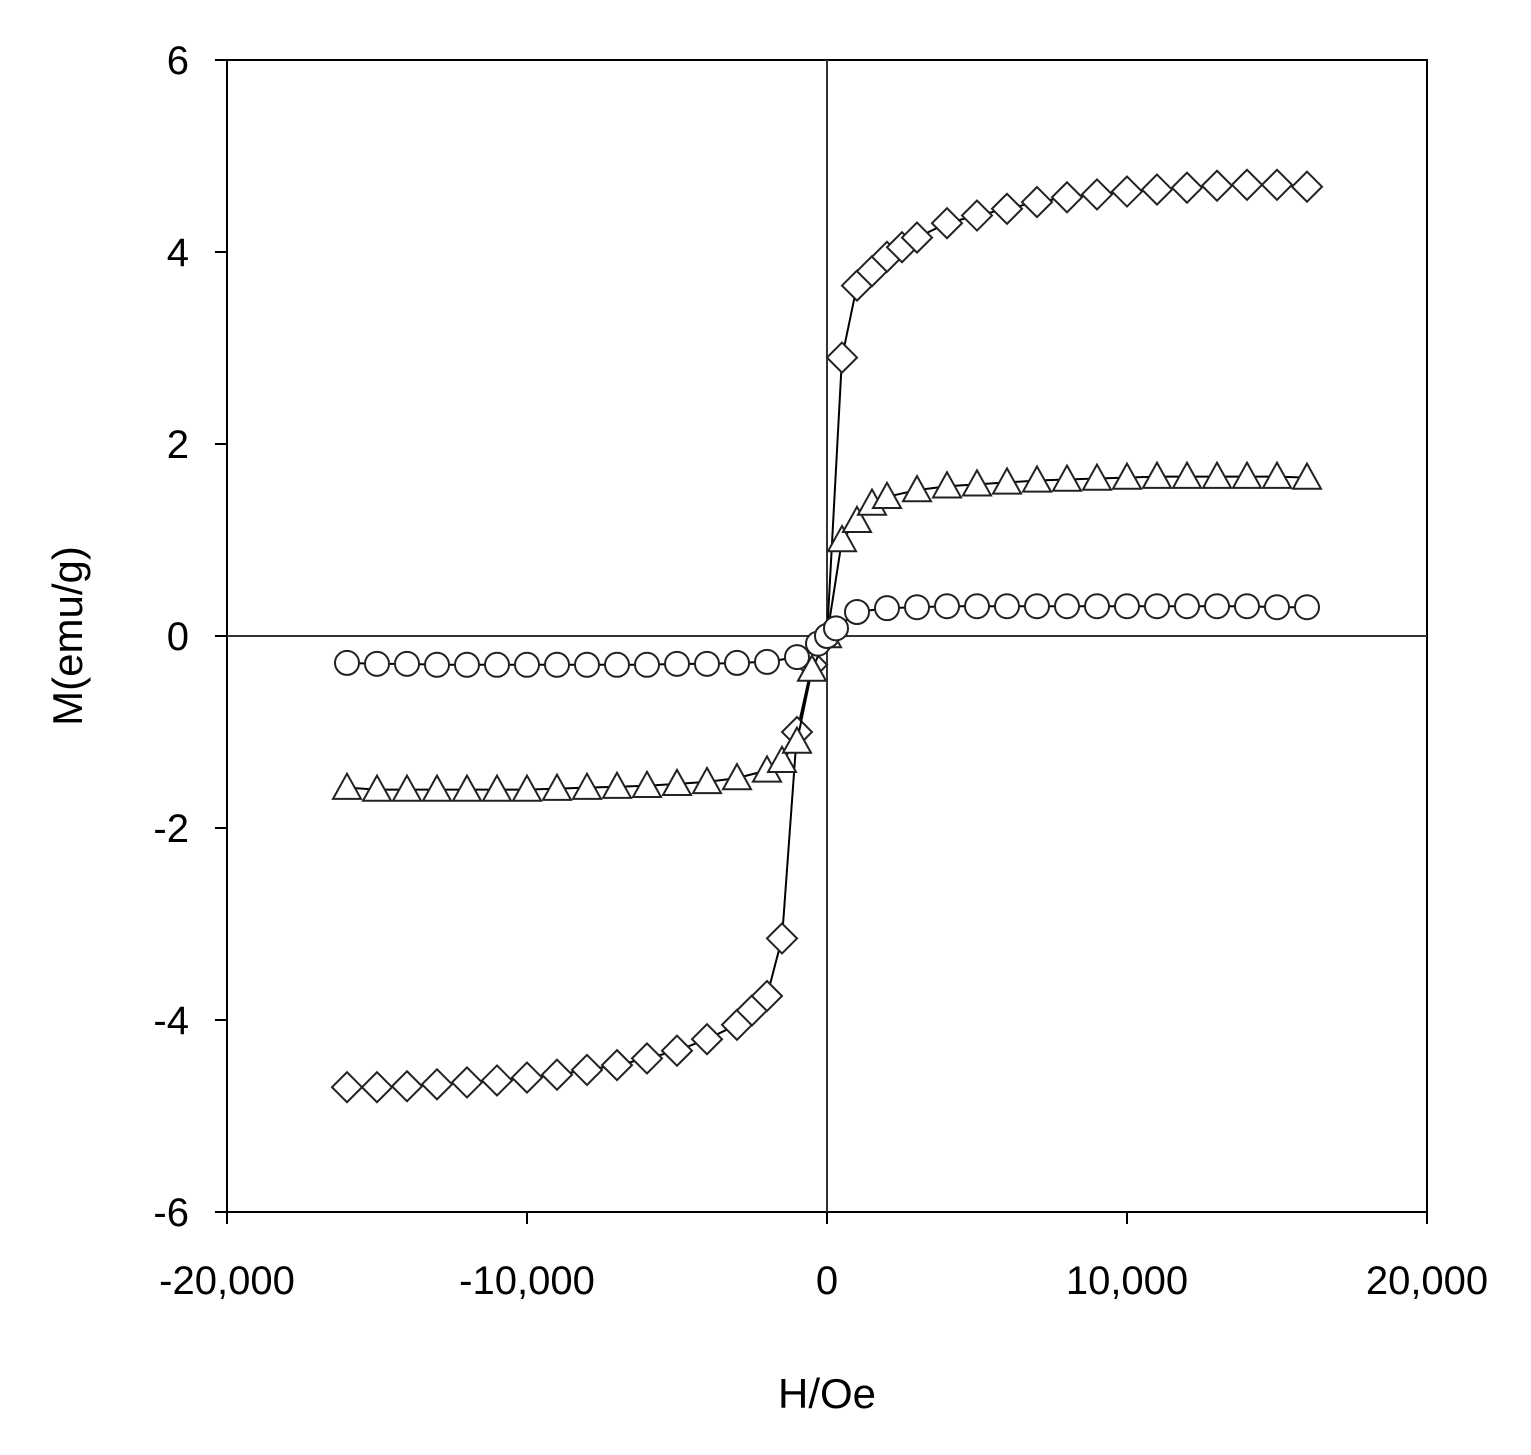 The height and width of the screenshot is (1455, 1531). Describe the element at coordinates (171, 1021) in the screenshot. I see `y-tick-label: -4` at that location.